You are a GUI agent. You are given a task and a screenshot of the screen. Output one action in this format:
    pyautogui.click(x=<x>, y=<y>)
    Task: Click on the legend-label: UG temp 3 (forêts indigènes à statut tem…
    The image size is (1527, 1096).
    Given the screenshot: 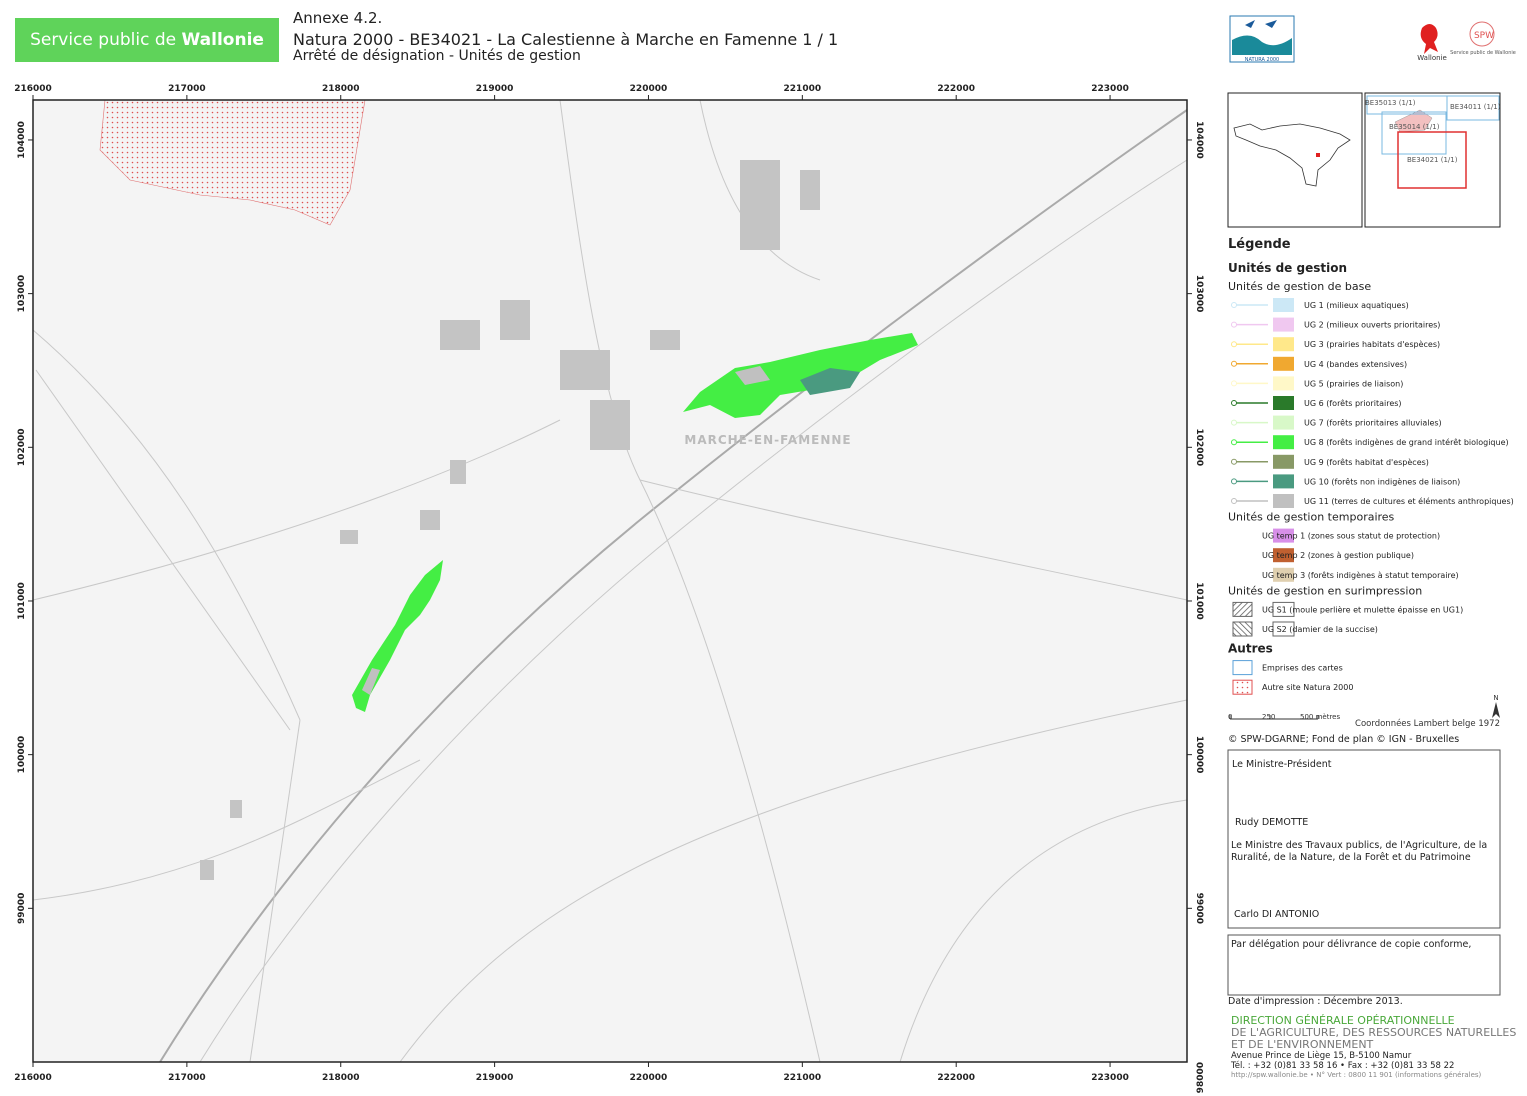 What is the action you would take?
    pyautogui.click(x=1360, y=575)
    